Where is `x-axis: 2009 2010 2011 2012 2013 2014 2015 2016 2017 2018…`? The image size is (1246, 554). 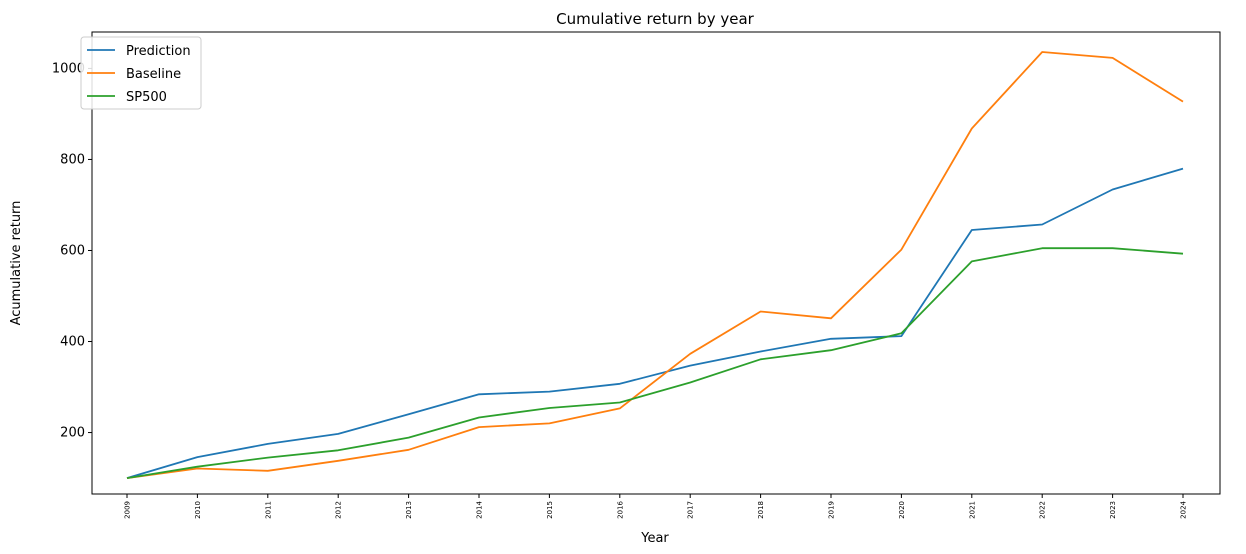
x-axis: 2009 2010 2011 2012 2013 2014 2015 2016 2017 2018… is located at coordinates (656, 506).